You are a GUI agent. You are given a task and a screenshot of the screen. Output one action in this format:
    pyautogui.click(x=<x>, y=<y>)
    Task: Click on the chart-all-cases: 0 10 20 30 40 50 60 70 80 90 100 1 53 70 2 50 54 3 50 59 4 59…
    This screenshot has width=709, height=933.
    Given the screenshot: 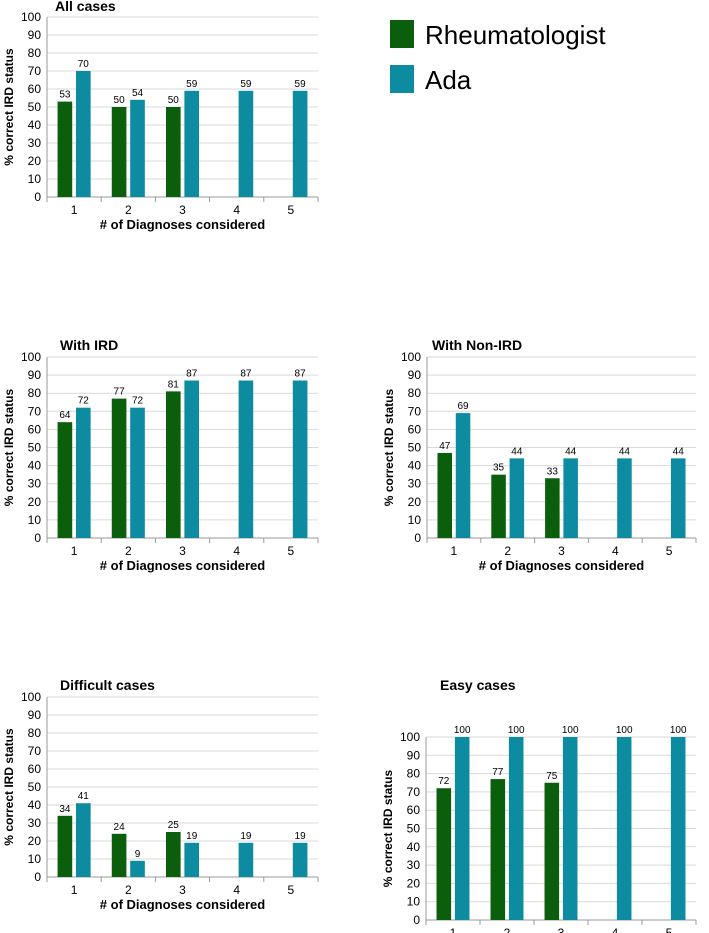 What is the action you would take?
    pyautogui.click(x=160, y=116)
    